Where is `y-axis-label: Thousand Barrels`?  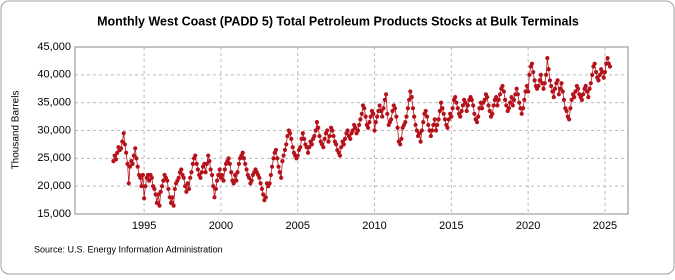 y-axis-label: Thousand Barrels is located at coordinates (16, 130).